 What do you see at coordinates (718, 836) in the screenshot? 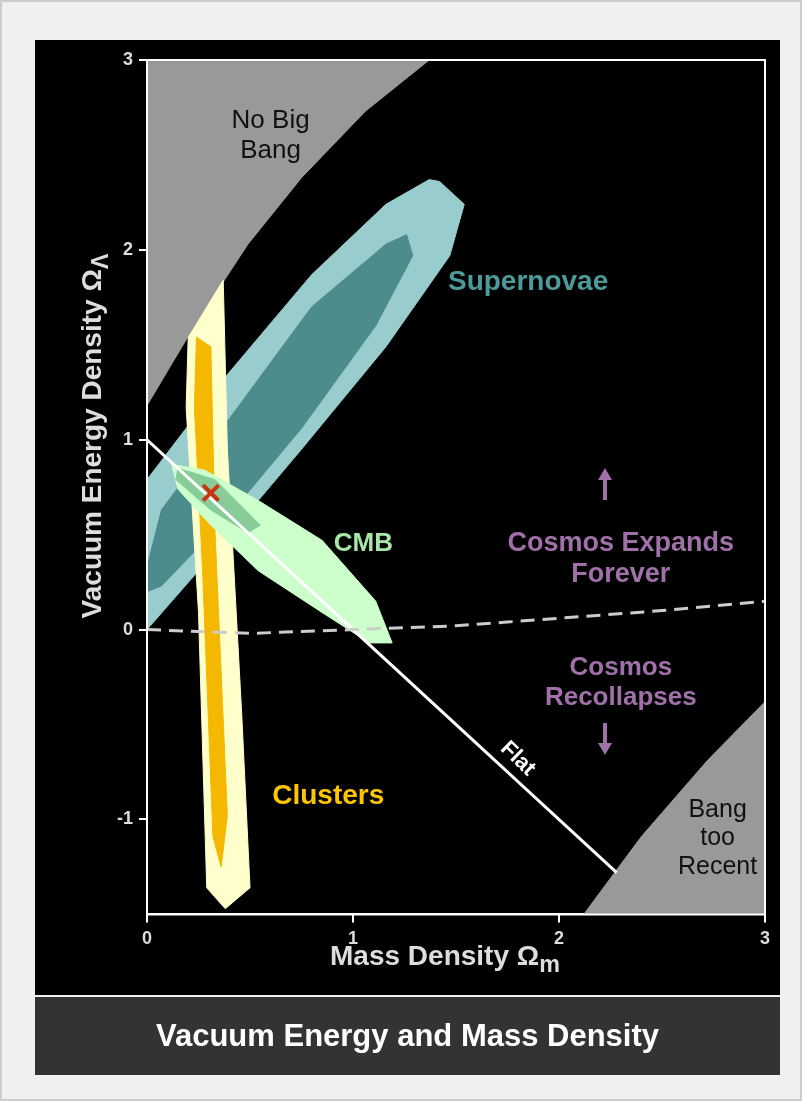
I see `annotation: Bang too Recent` at bounding box center [718, 836].